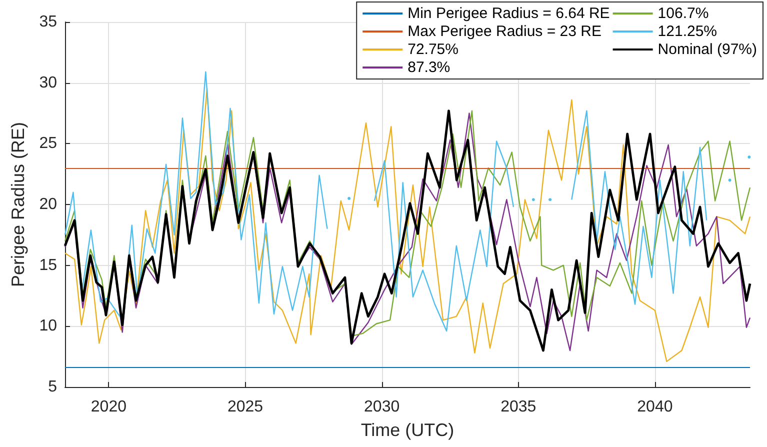 The height and width of the screenshot is (447, 767). What do you see at coordinates (48, 265) in the screenshot?
I see `y-tick-label: 15` at bounding box center [48, 265].